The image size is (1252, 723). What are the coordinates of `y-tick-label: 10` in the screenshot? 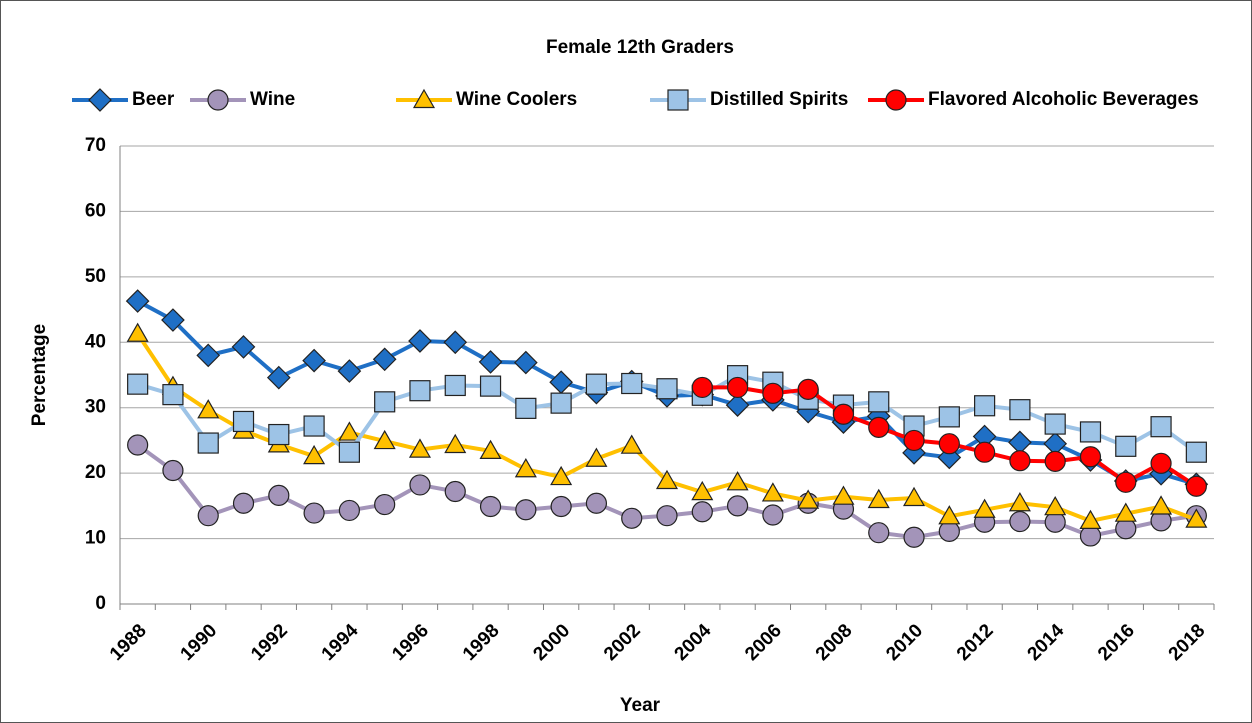 It's located at (95, 538).